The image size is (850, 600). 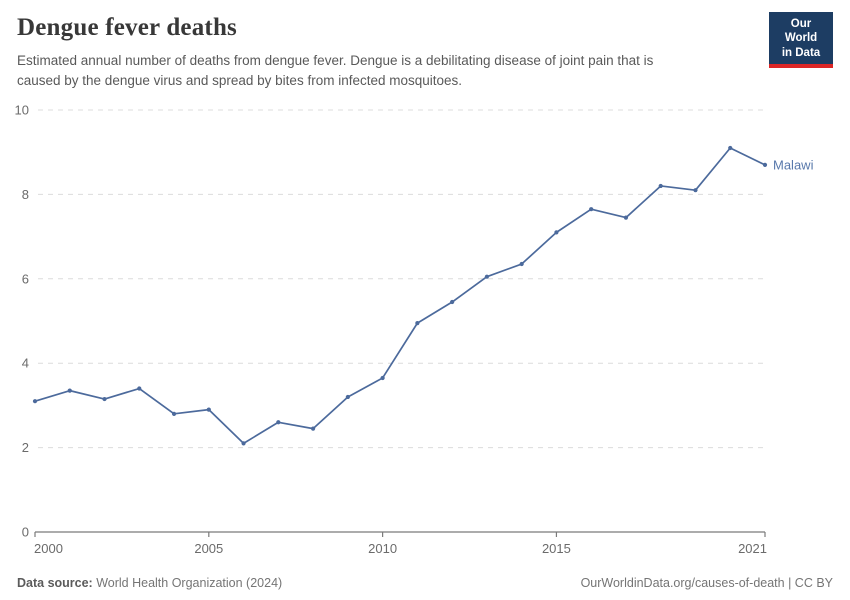 What do you see at coordinates (801, 31) in the screenshot?
I see `owid-logo-line-1: Our World` at bounding box center [801, 31].